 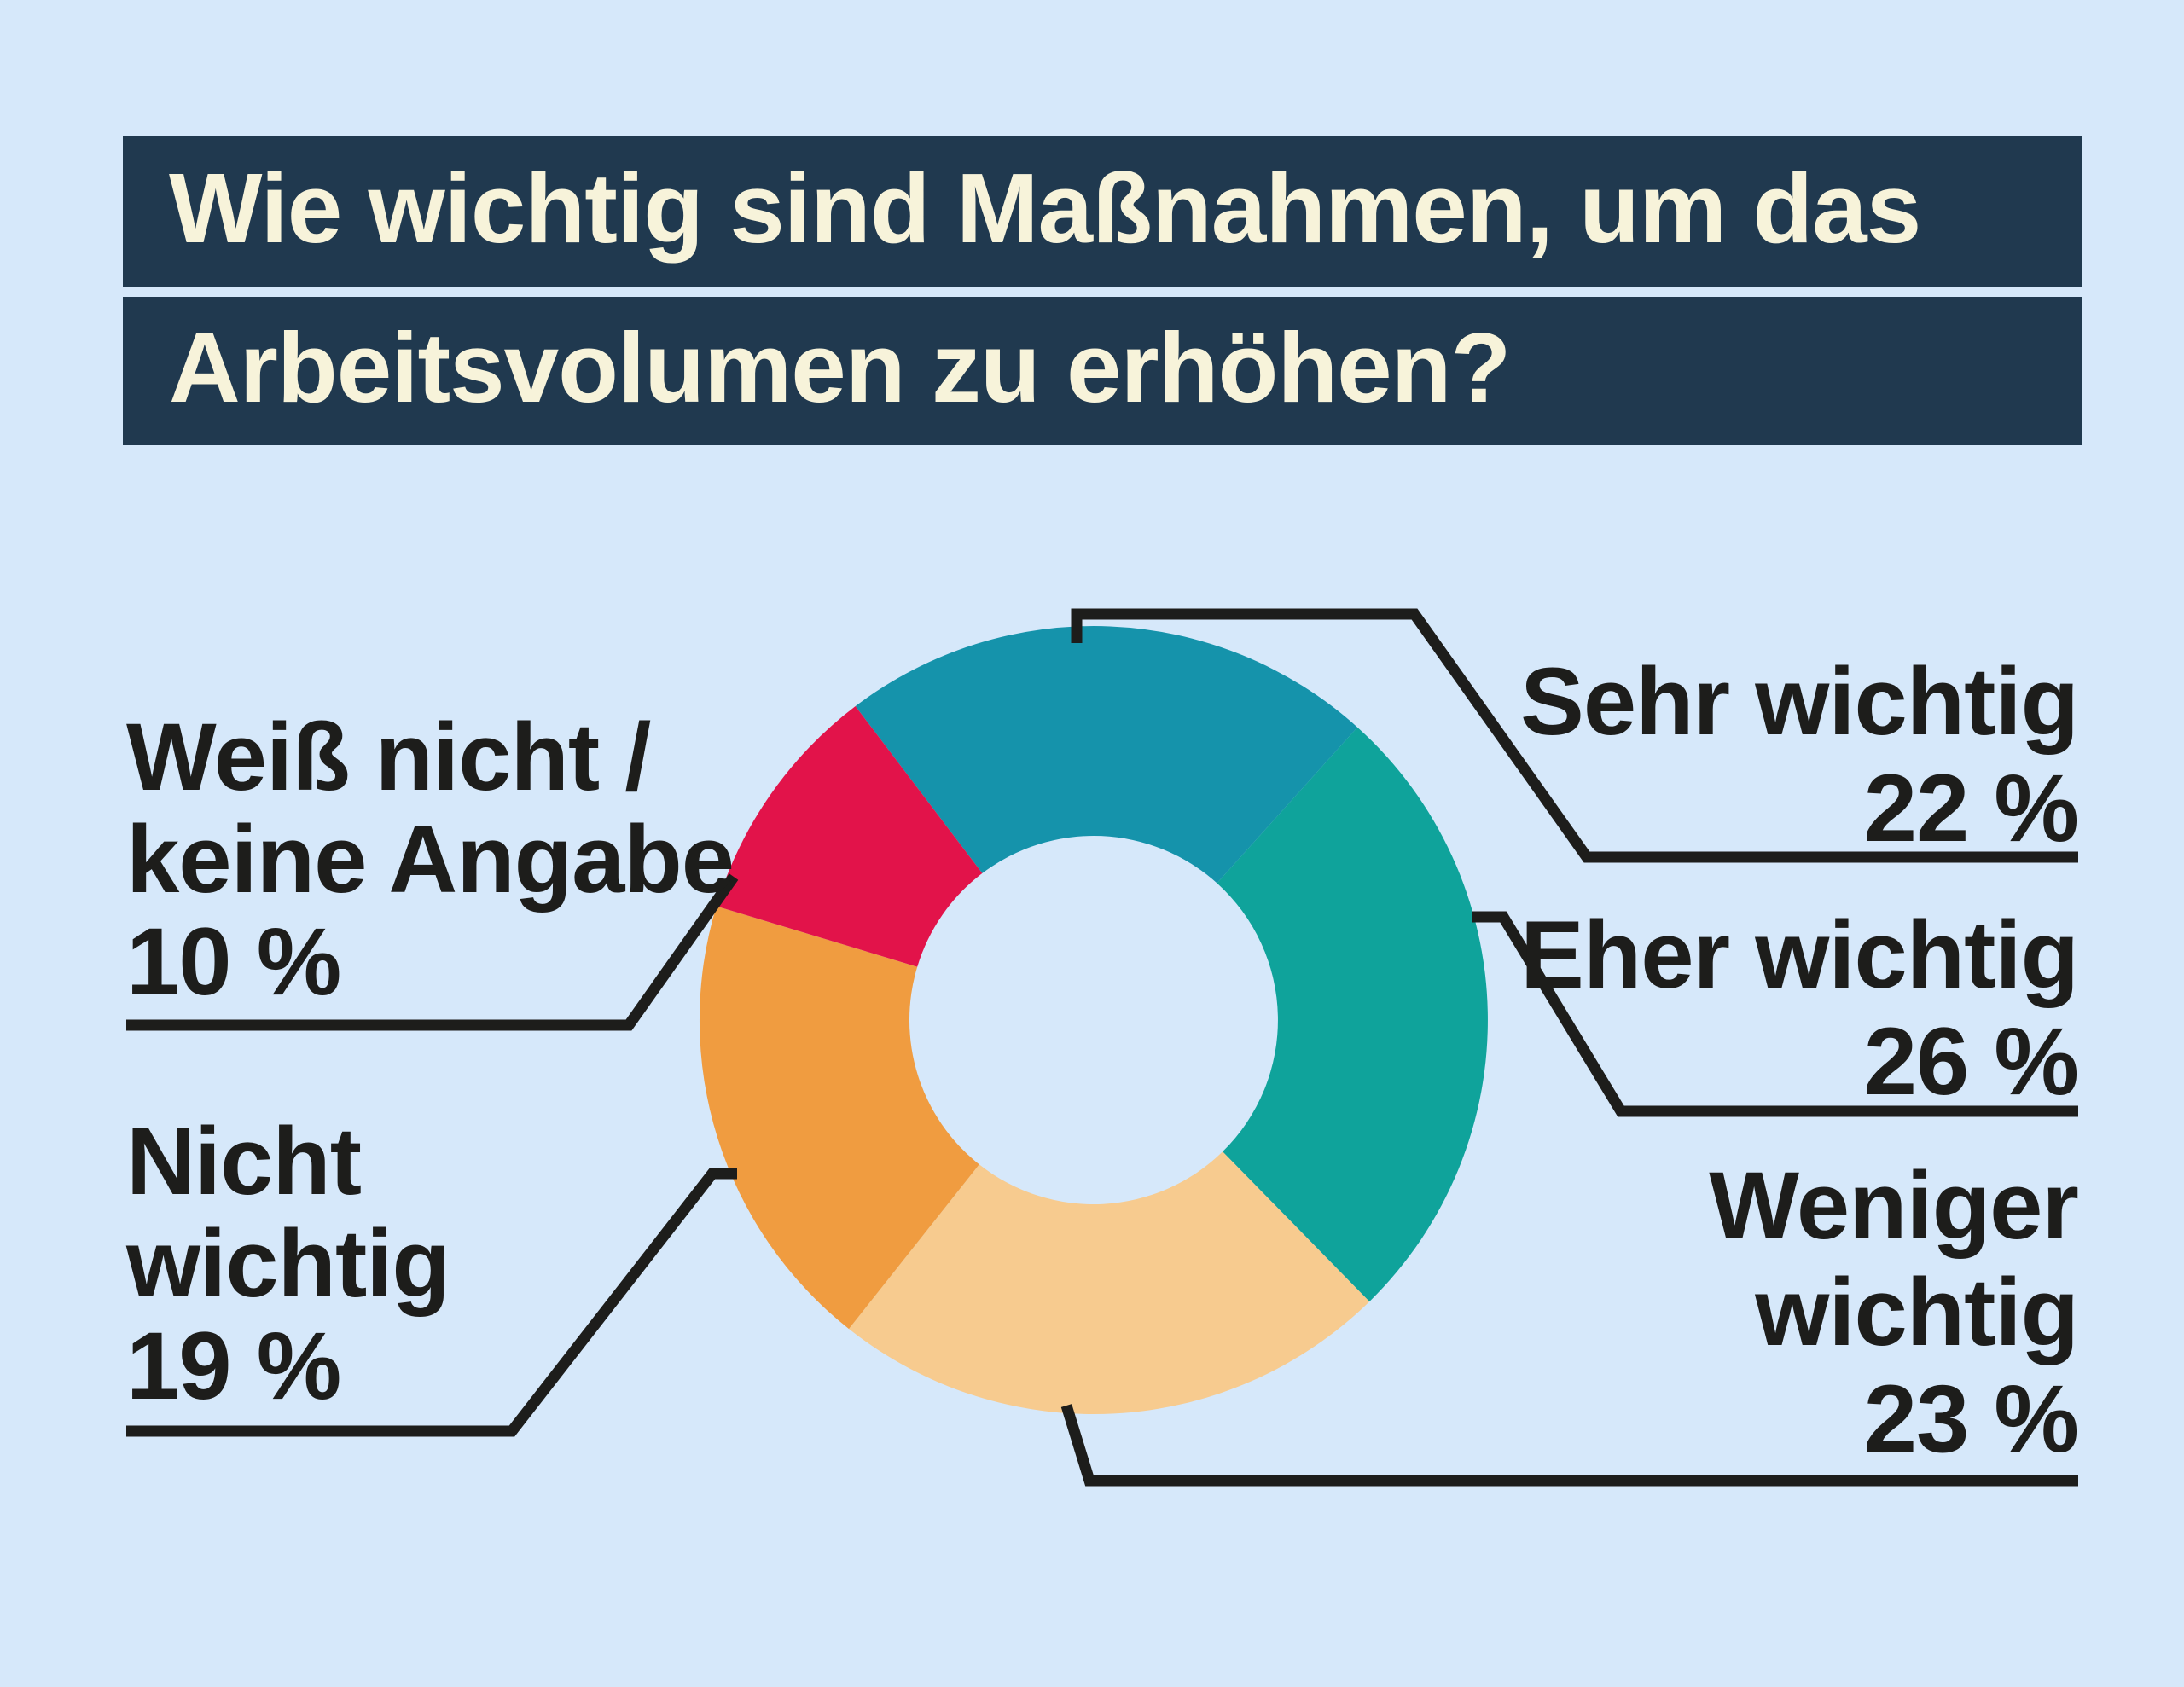 What do you see at coordinates (1971, 1061) in the screenshot?
I see `callout-eher-value: 26 %` at bounding box center [1971, 1061].